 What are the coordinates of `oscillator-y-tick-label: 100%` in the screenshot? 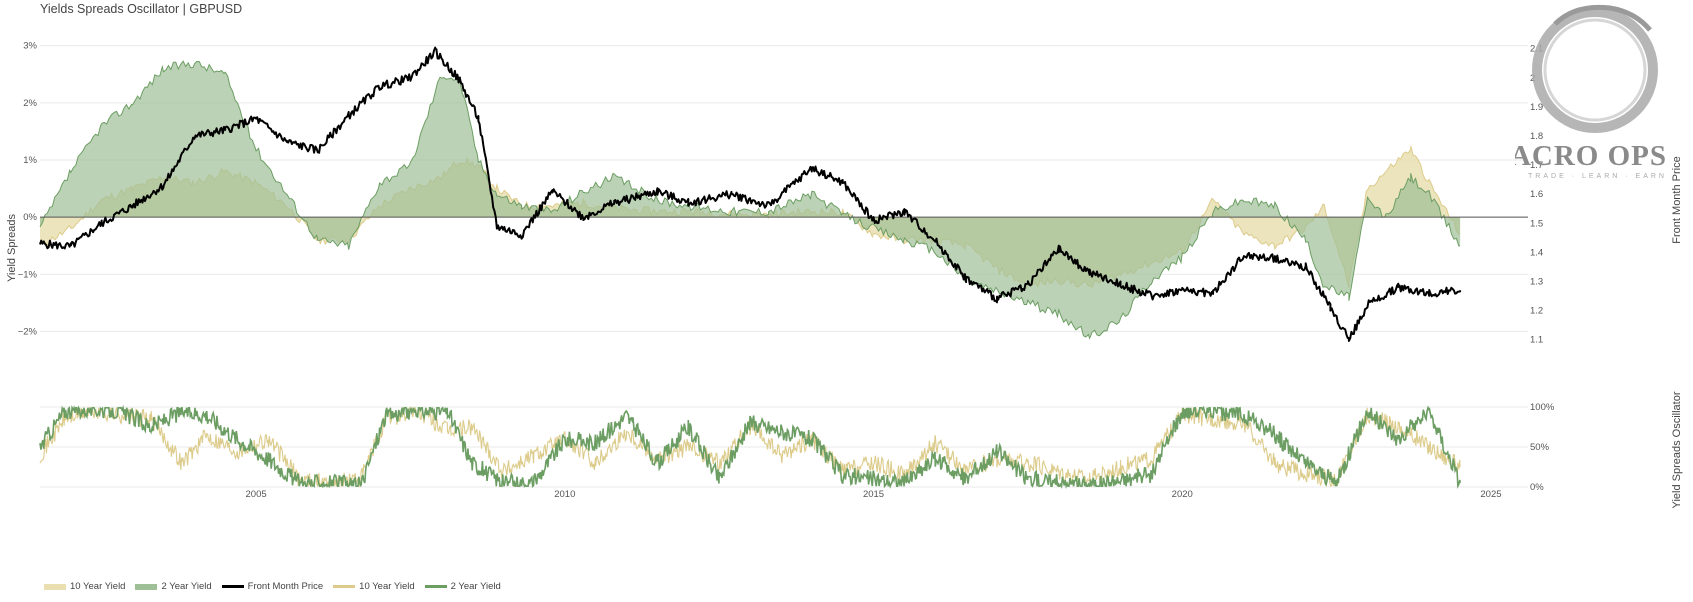 It's located at (1542, 407).